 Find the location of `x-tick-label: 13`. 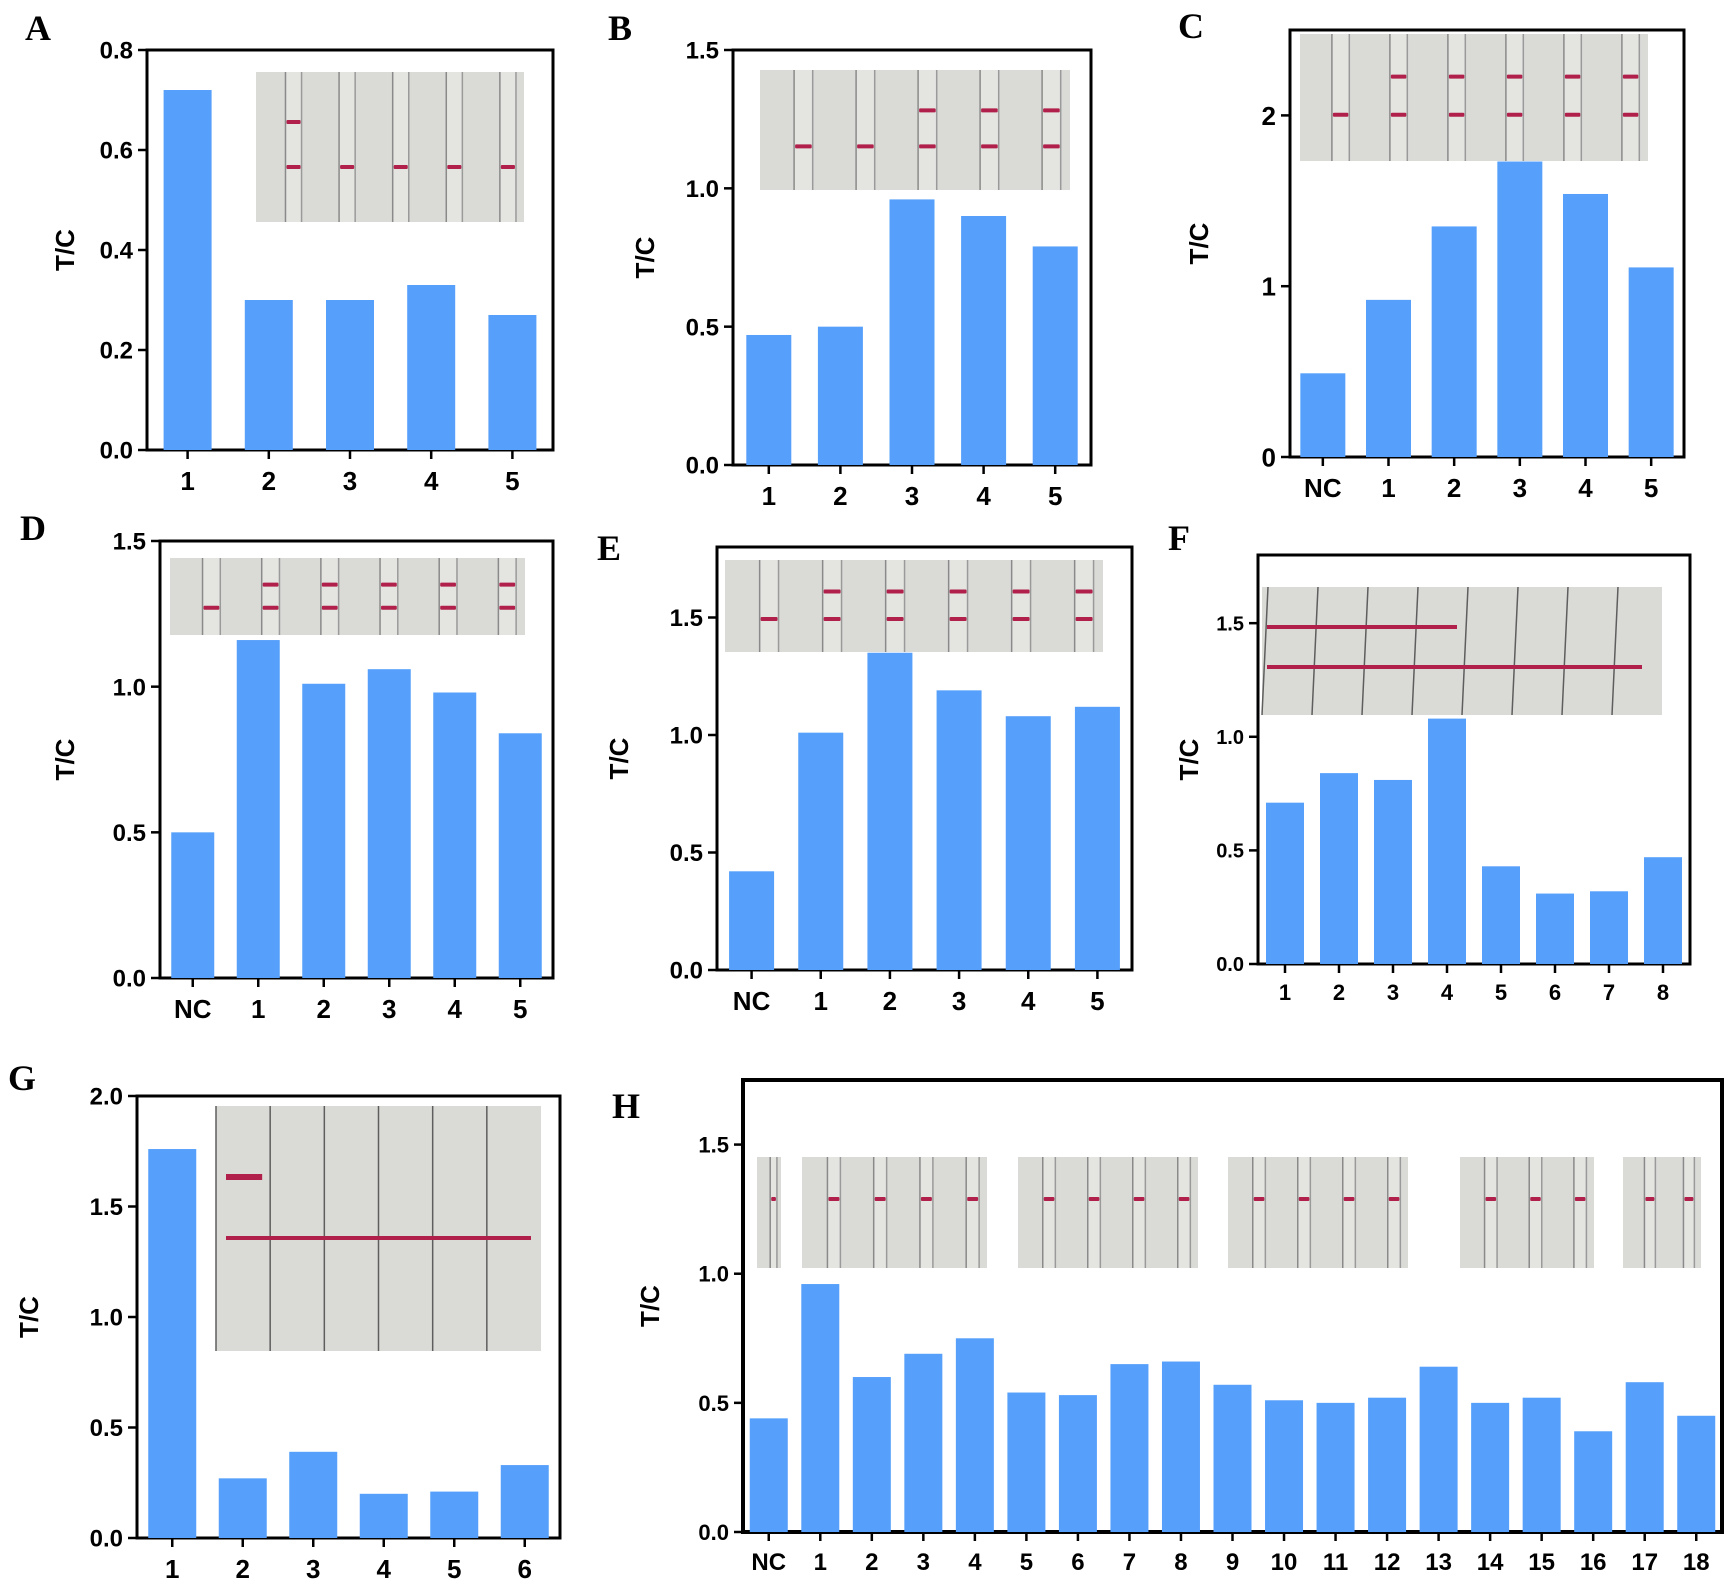

x-tick-label: 13 is located at coordinates (1438, 1562).